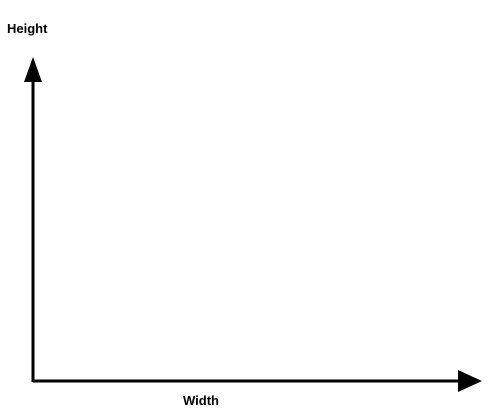 The width and height of the screenshot is (499, 420). I want to click on y-axis-arrowhead, so click(33, 69).